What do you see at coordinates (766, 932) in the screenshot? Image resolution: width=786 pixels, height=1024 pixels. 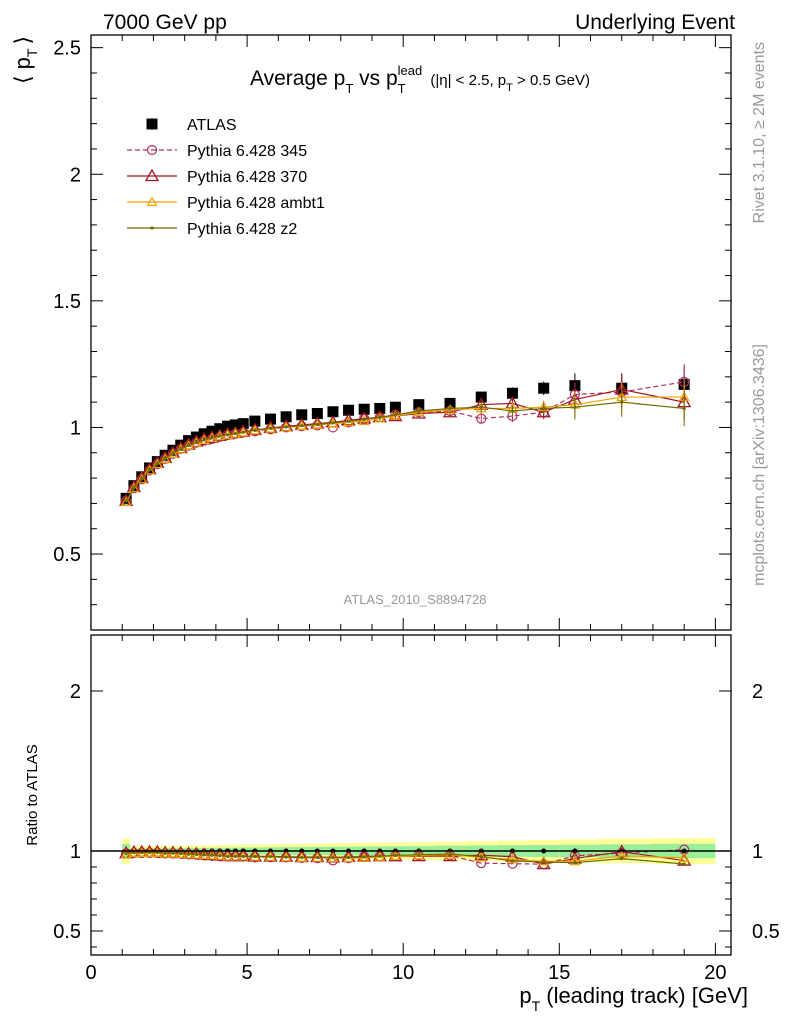 I see `ratio-y-tick-label-right: 0.5` at bounding box center [766, 932].